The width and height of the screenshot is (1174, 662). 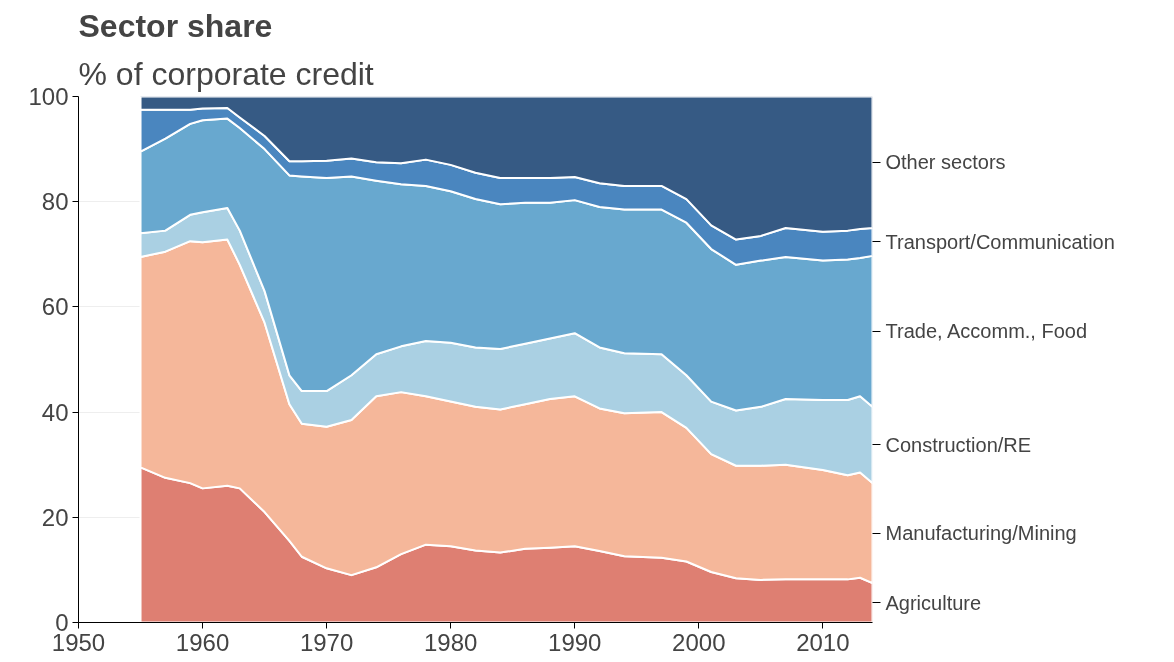 What do you see at coordinates (202, 642) in the screenshot?
I see `x-tick-label: 1960` at bounding box center [202, 642].